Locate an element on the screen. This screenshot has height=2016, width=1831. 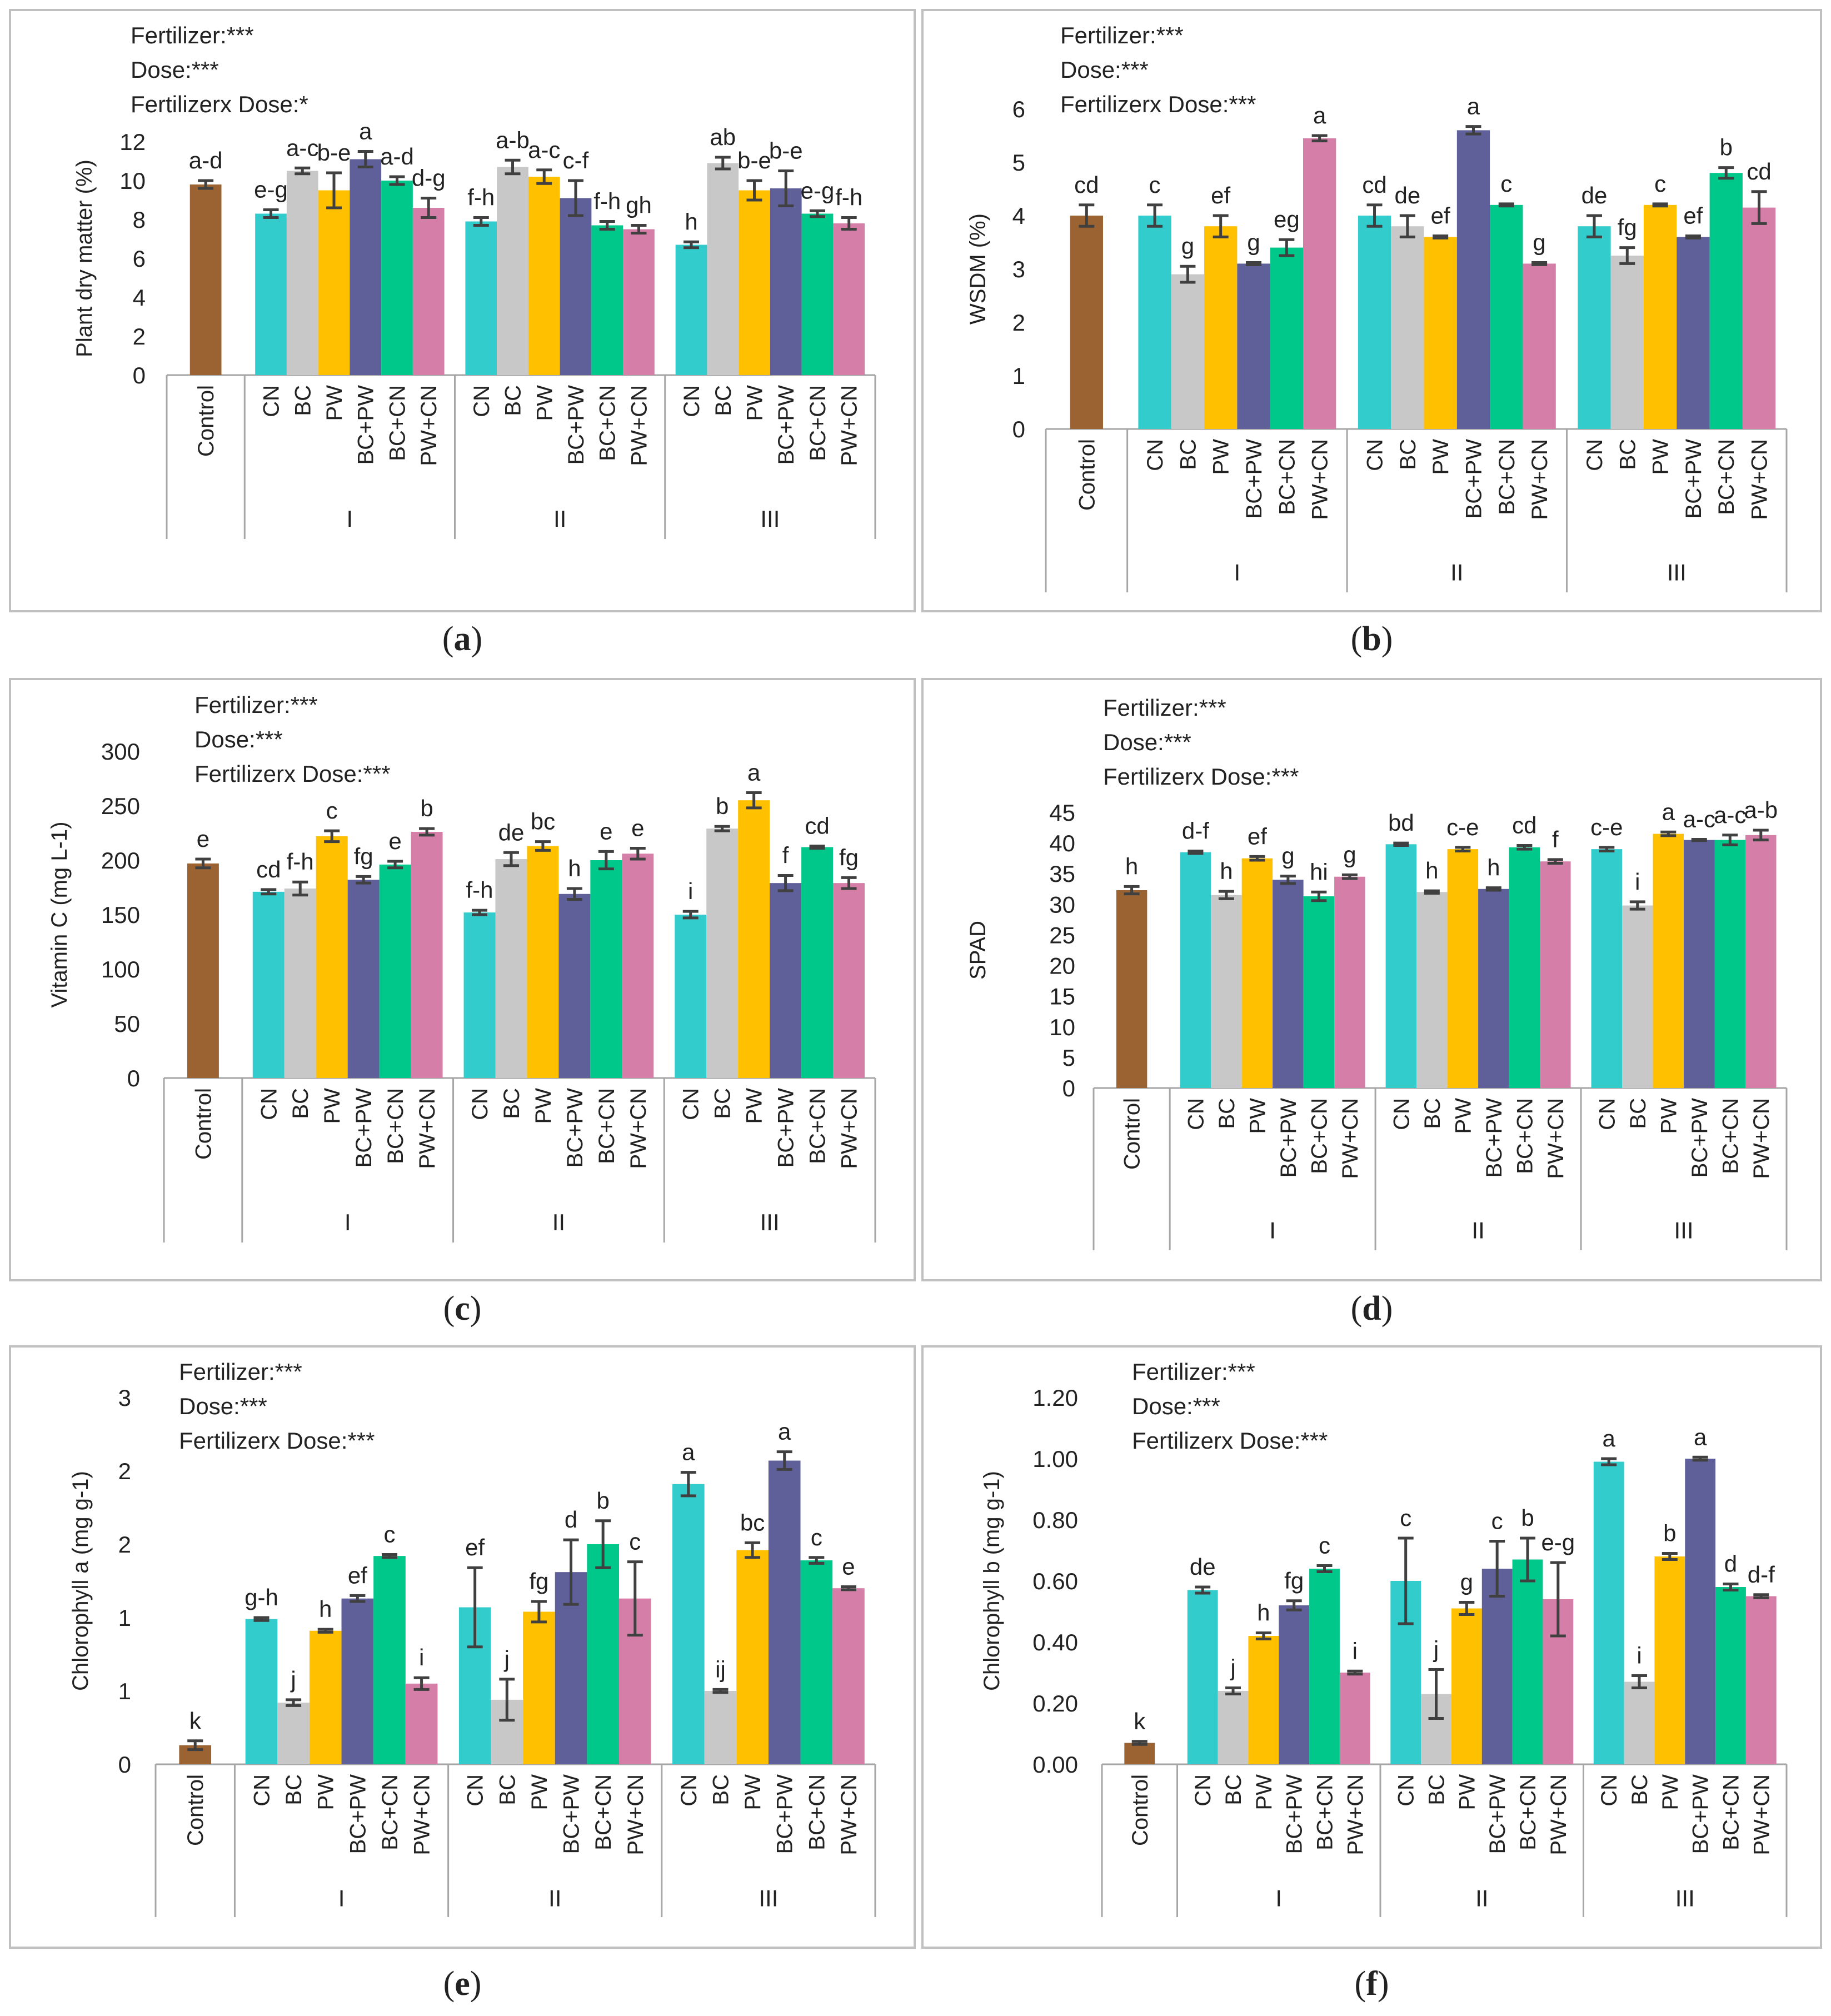
panel-letter-b: (b) is located at coordinates (1372, 639).